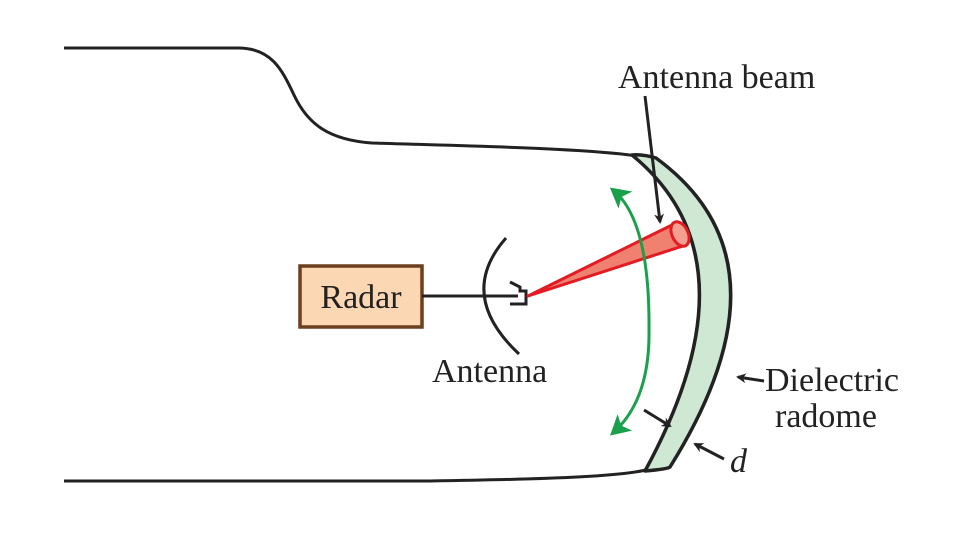  Describe the element at coordinates (750, 378) in the screenshot. I see `radome-leader` at that location.